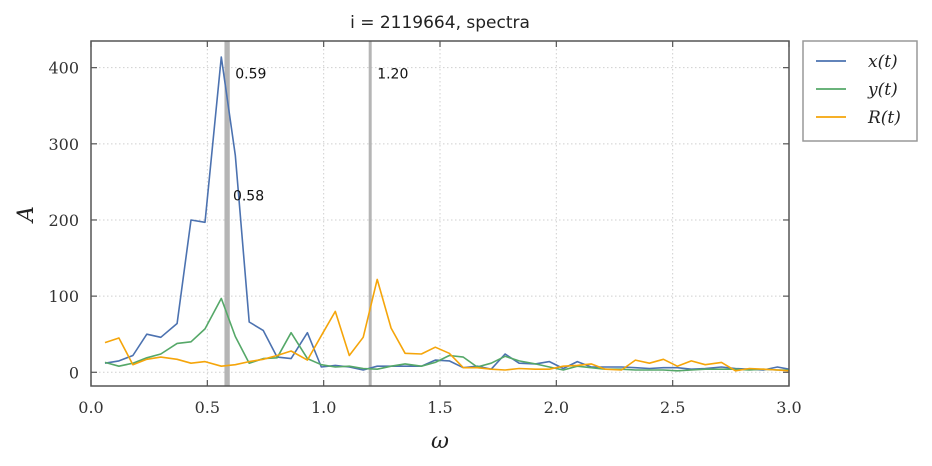  I want to click on annotation-layer: 0.58 0.59 1.20, so click(320, 136).